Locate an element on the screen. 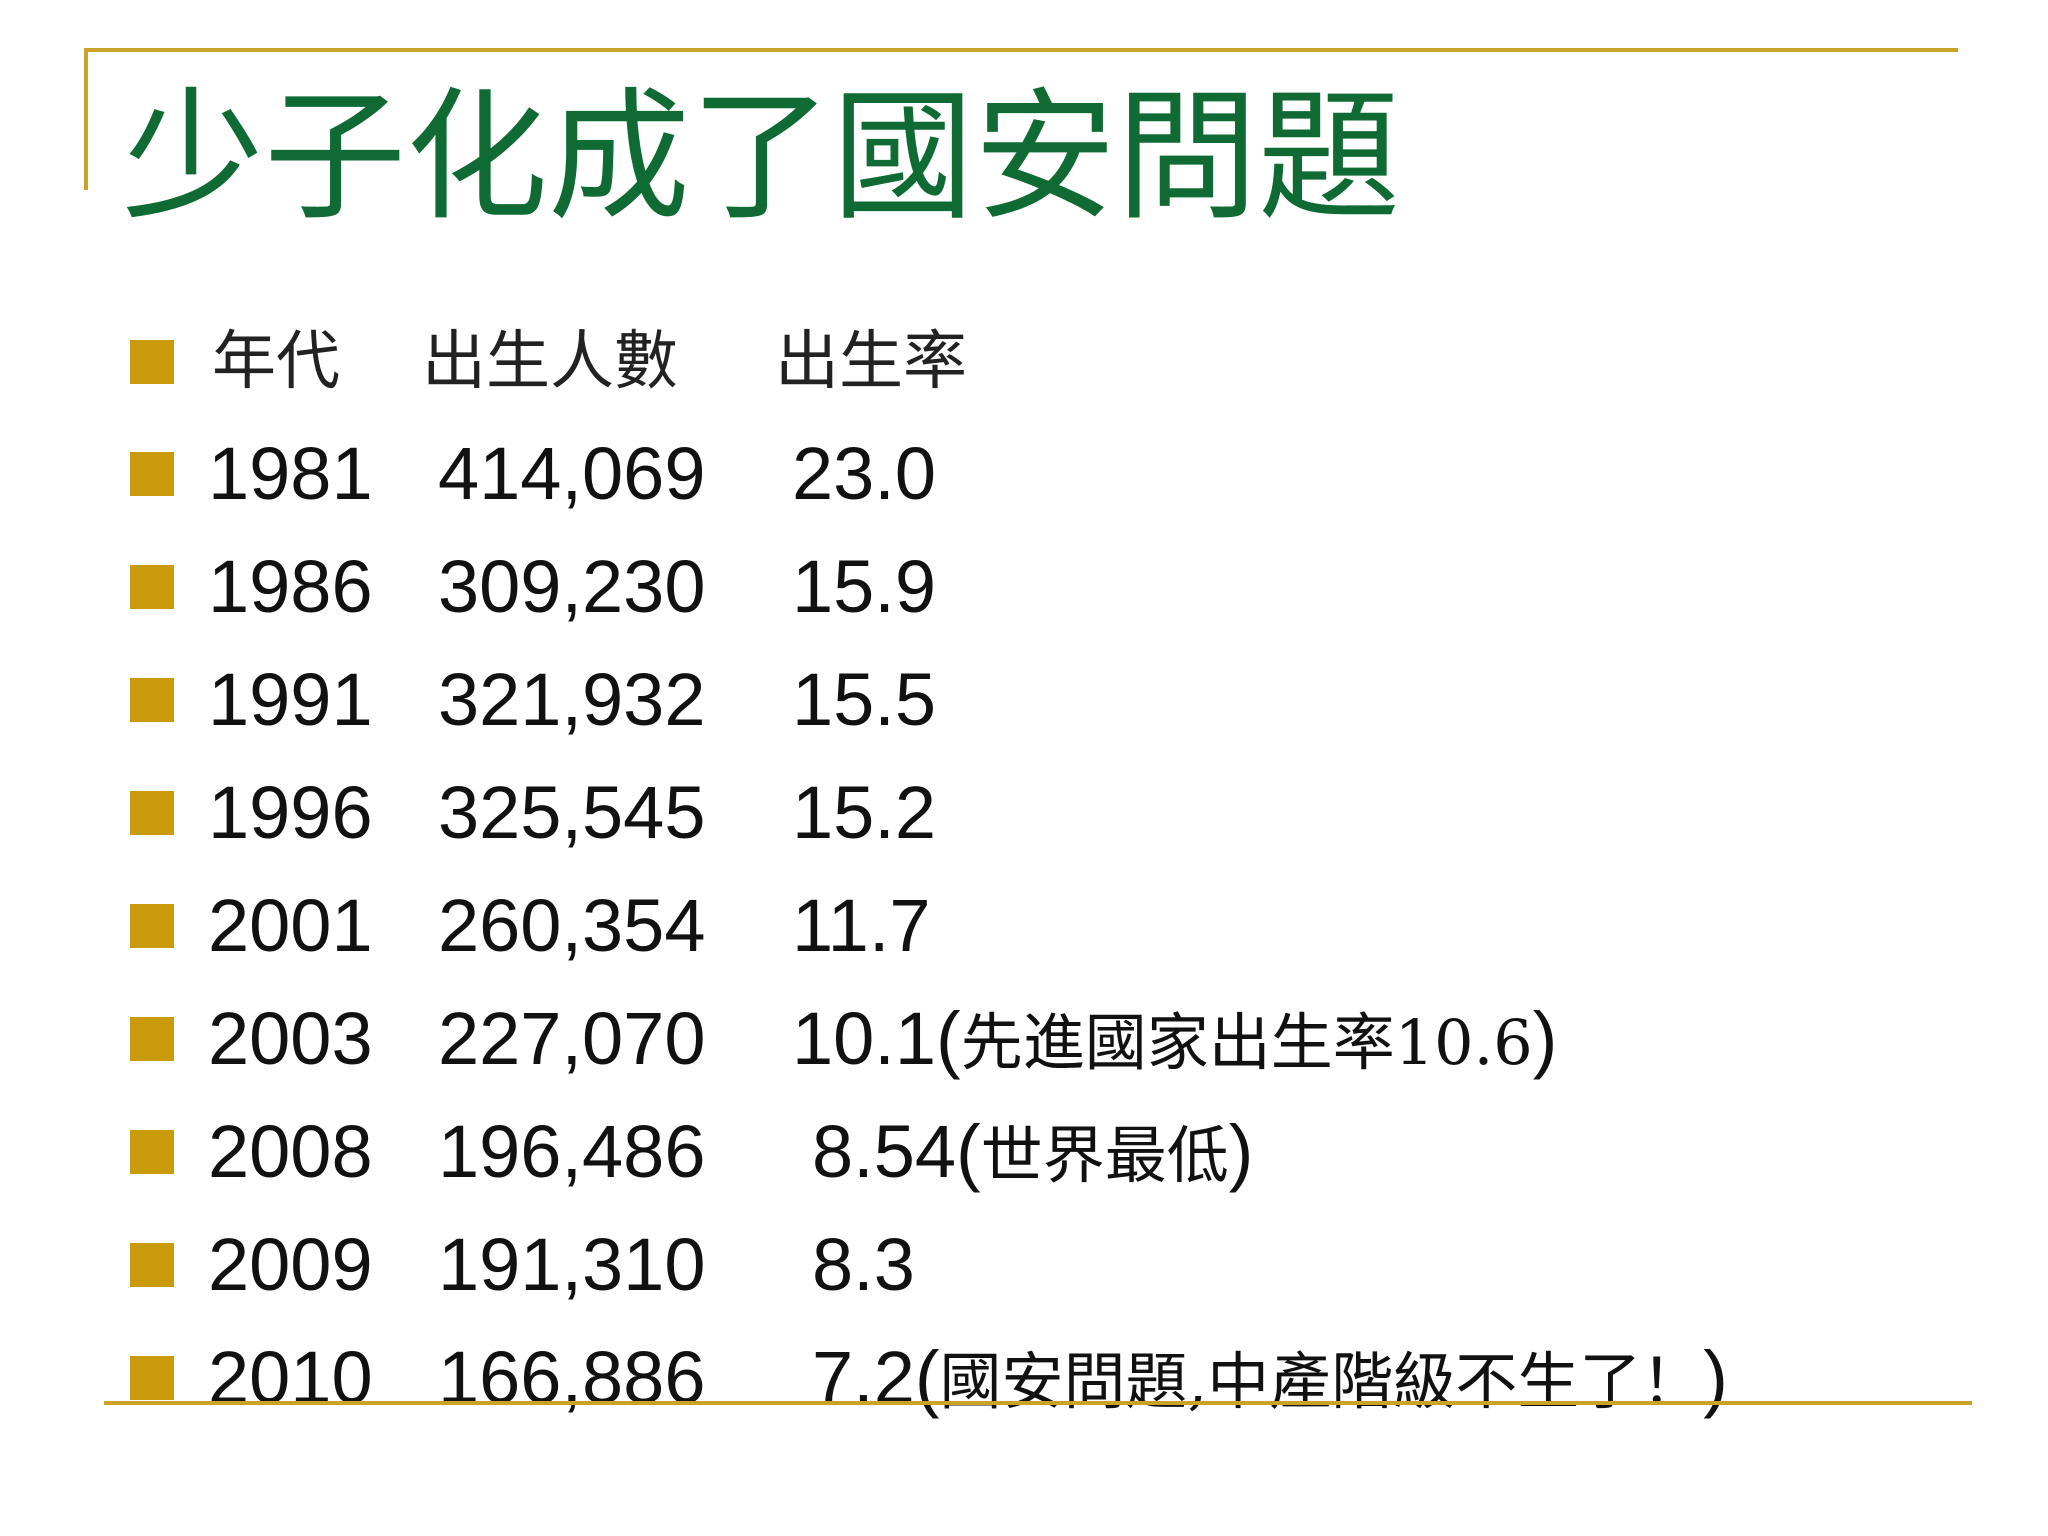 The height and width of the screenshot is (1536, 2048). list-item: 1991 321,932 15.5 is located at coordinates (950, 700).